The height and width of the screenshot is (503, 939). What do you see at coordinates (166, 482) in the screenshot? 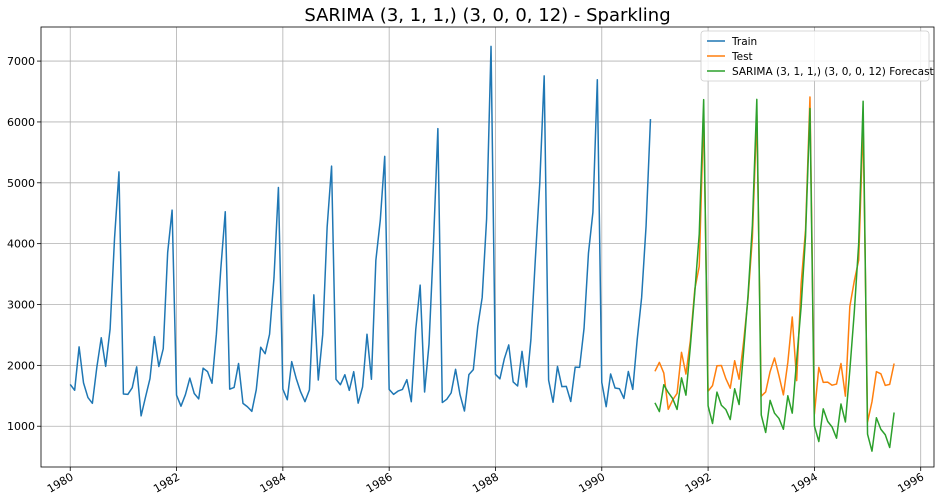
I see `x-tick-label: 1982` at bounding box center [166, 482].